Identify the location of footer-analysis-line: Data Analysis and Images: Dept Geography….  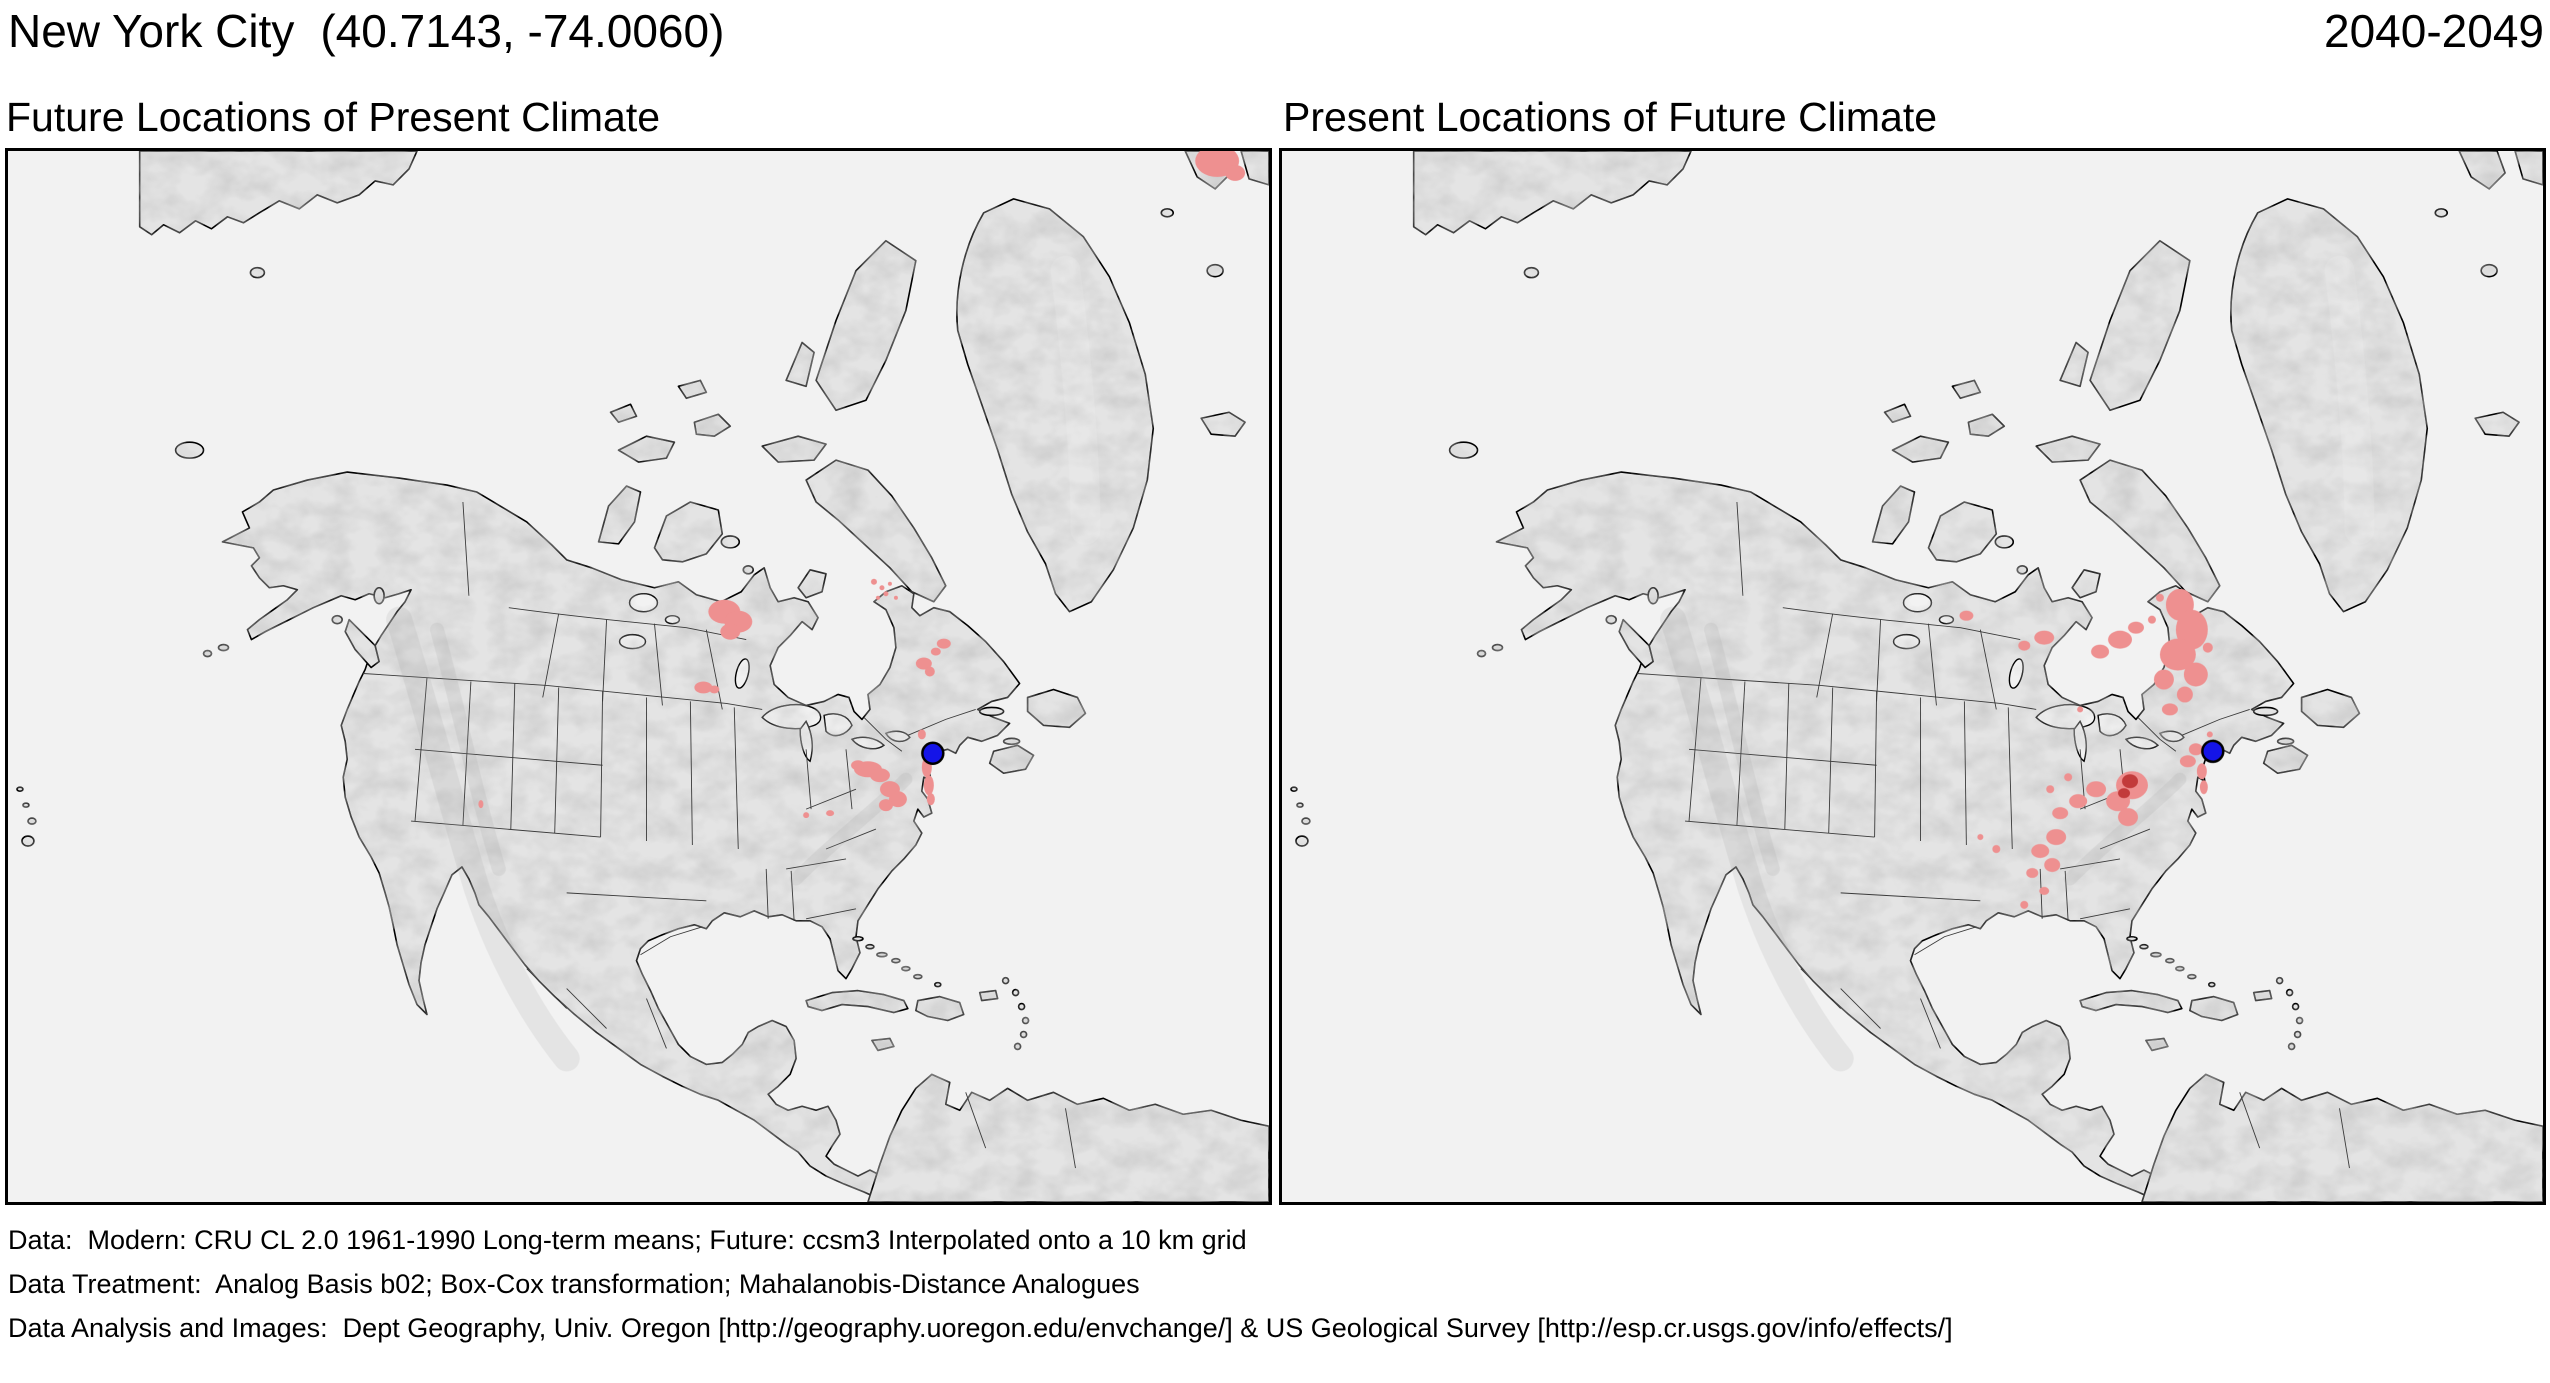
(980, 1328).